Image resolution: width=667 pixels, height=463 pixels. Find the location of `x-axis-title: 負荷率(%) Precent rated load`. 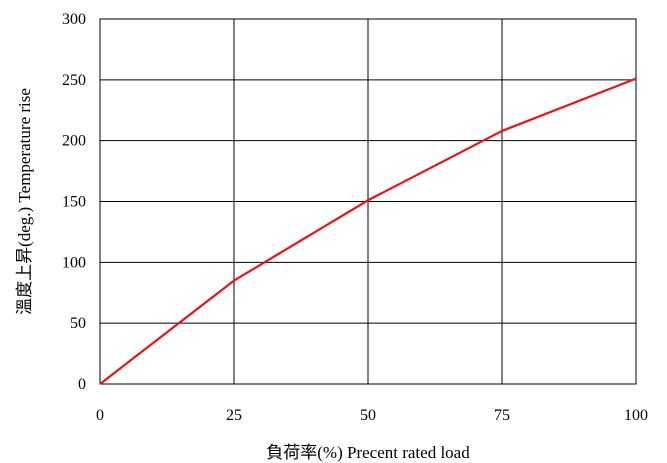

x-axis-title: 負荷率(%) Precent rated load is located at coordinates (368, 452).